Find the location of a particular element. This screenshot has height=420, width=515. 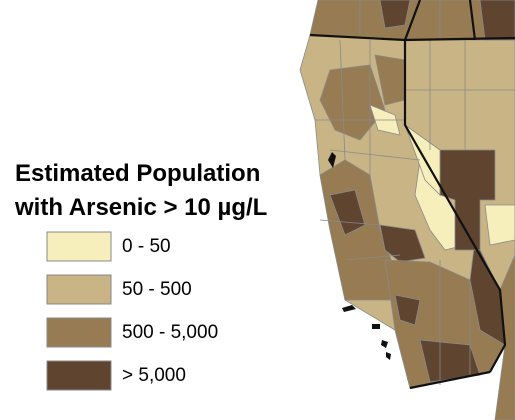

legend-label: 50 - 500 is located at coordinates (157, 289).